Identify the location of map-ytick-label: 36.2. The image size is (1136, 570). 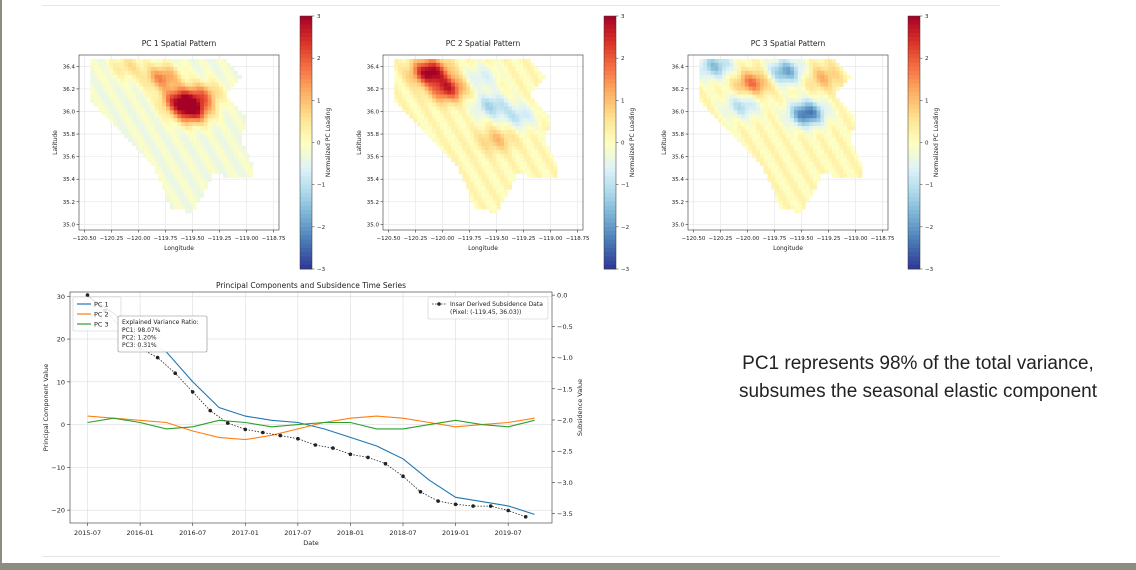
(69, 90).